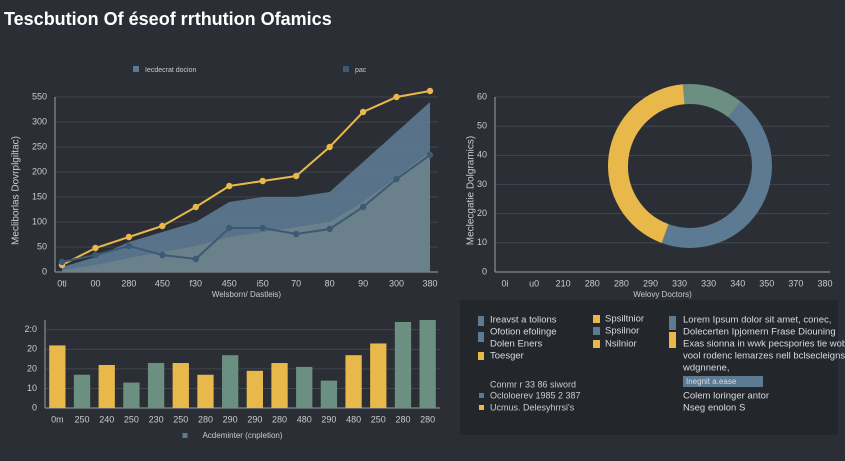  I want to click on y-tick-label: 20, so click(32, 368).